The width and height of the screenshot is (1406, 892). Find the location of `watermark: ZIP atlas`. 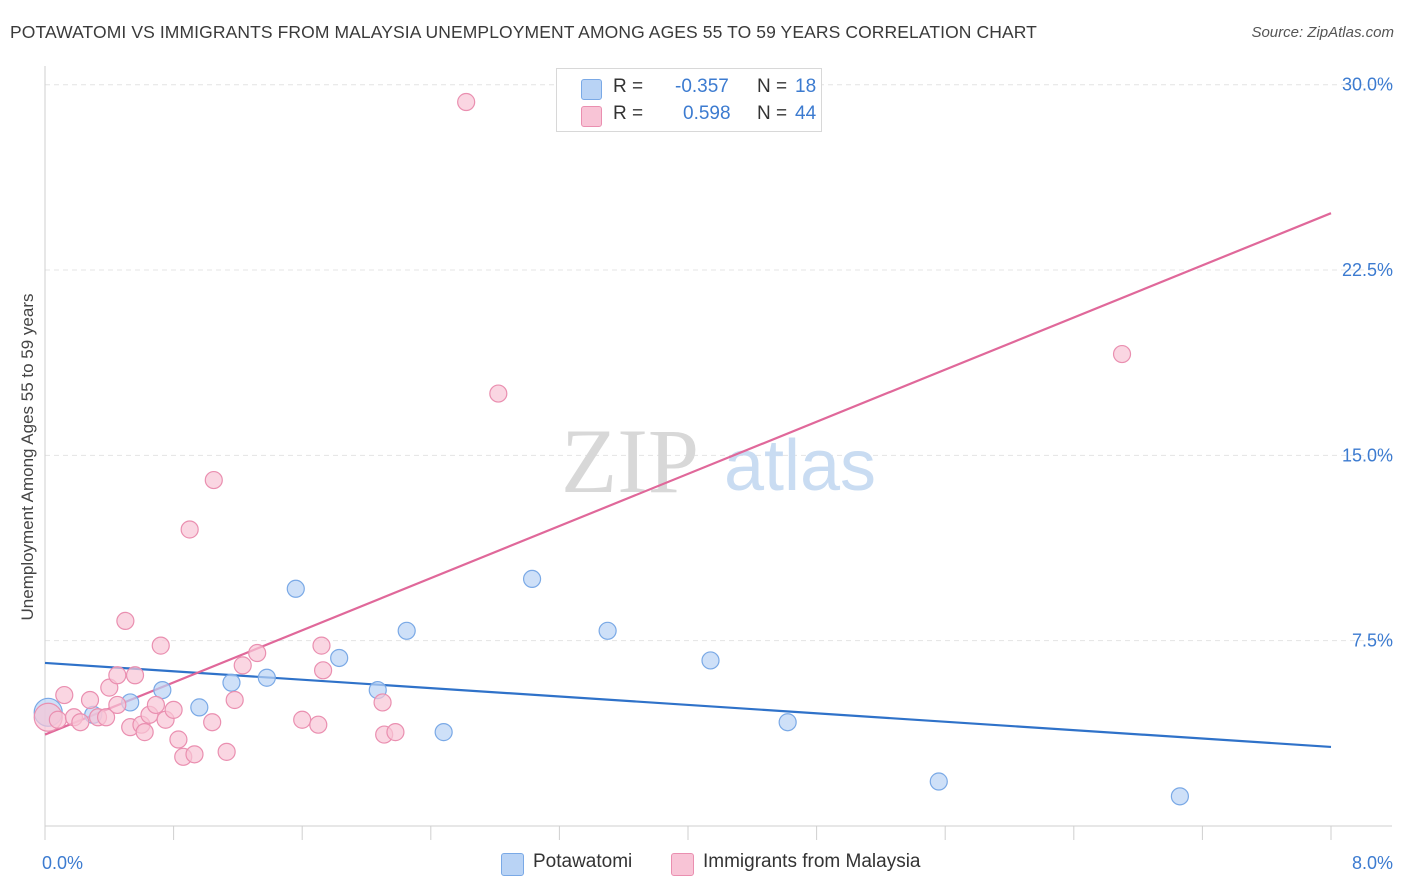

watermark: ZIP atlas is located at coordinates (718, 461).